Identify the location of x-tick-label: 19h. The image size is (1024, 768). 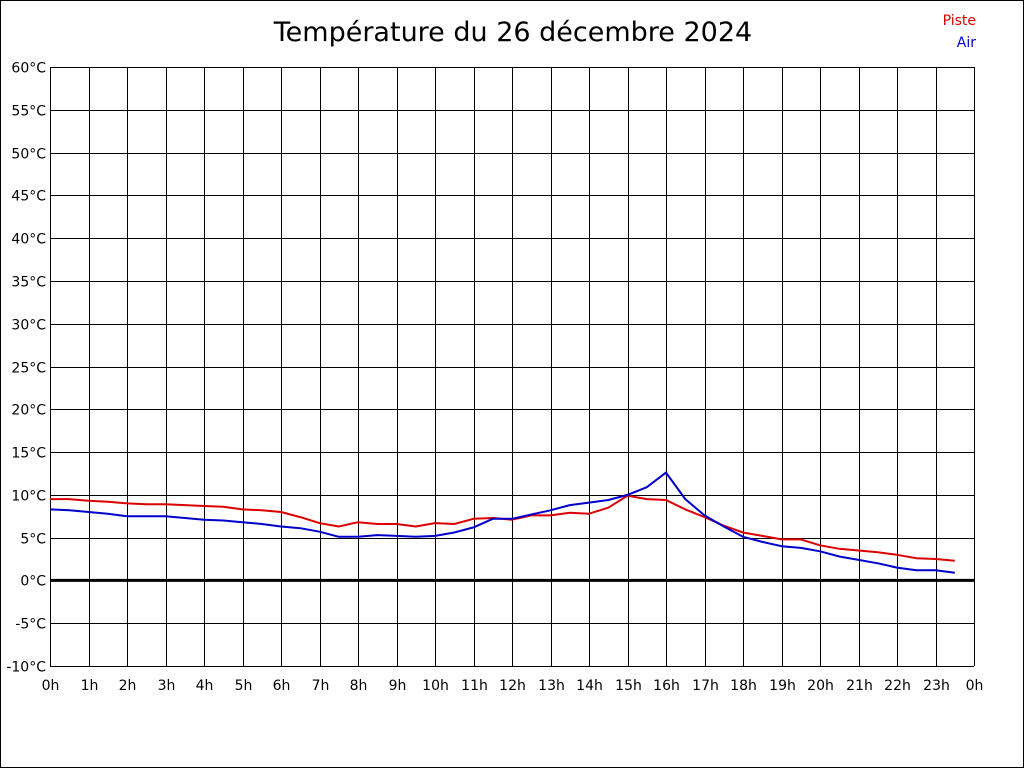
(782, 686).